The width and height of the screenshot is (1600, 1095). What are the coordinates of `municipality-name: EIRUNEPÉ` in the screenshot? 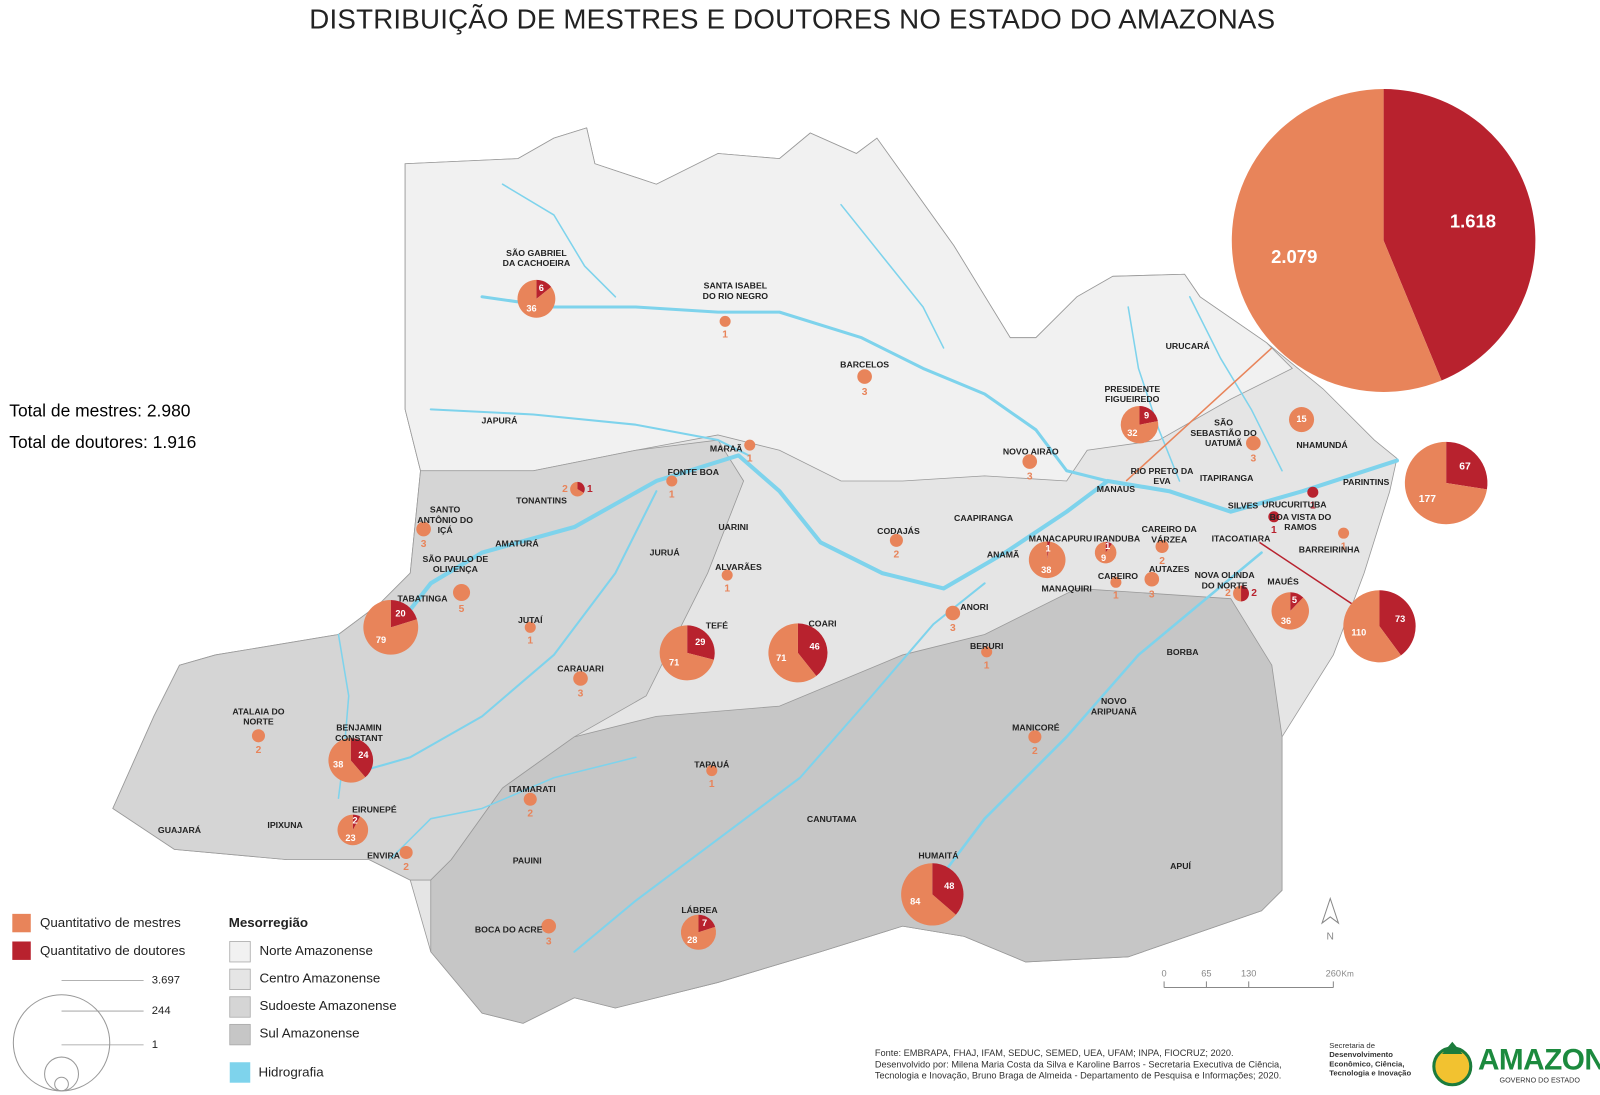 It's located at (374, 809).